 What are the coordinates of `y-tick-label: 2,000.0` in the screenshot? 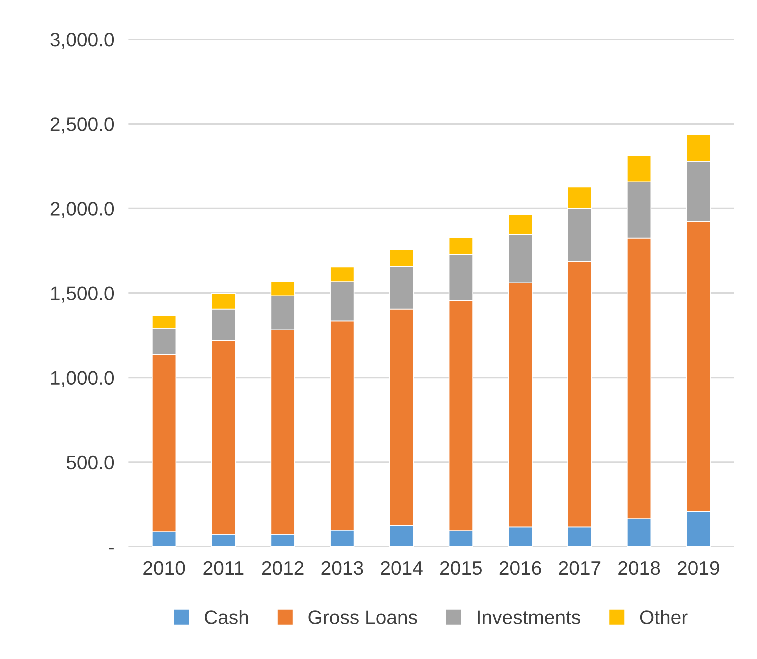 It's located at (82, 210).